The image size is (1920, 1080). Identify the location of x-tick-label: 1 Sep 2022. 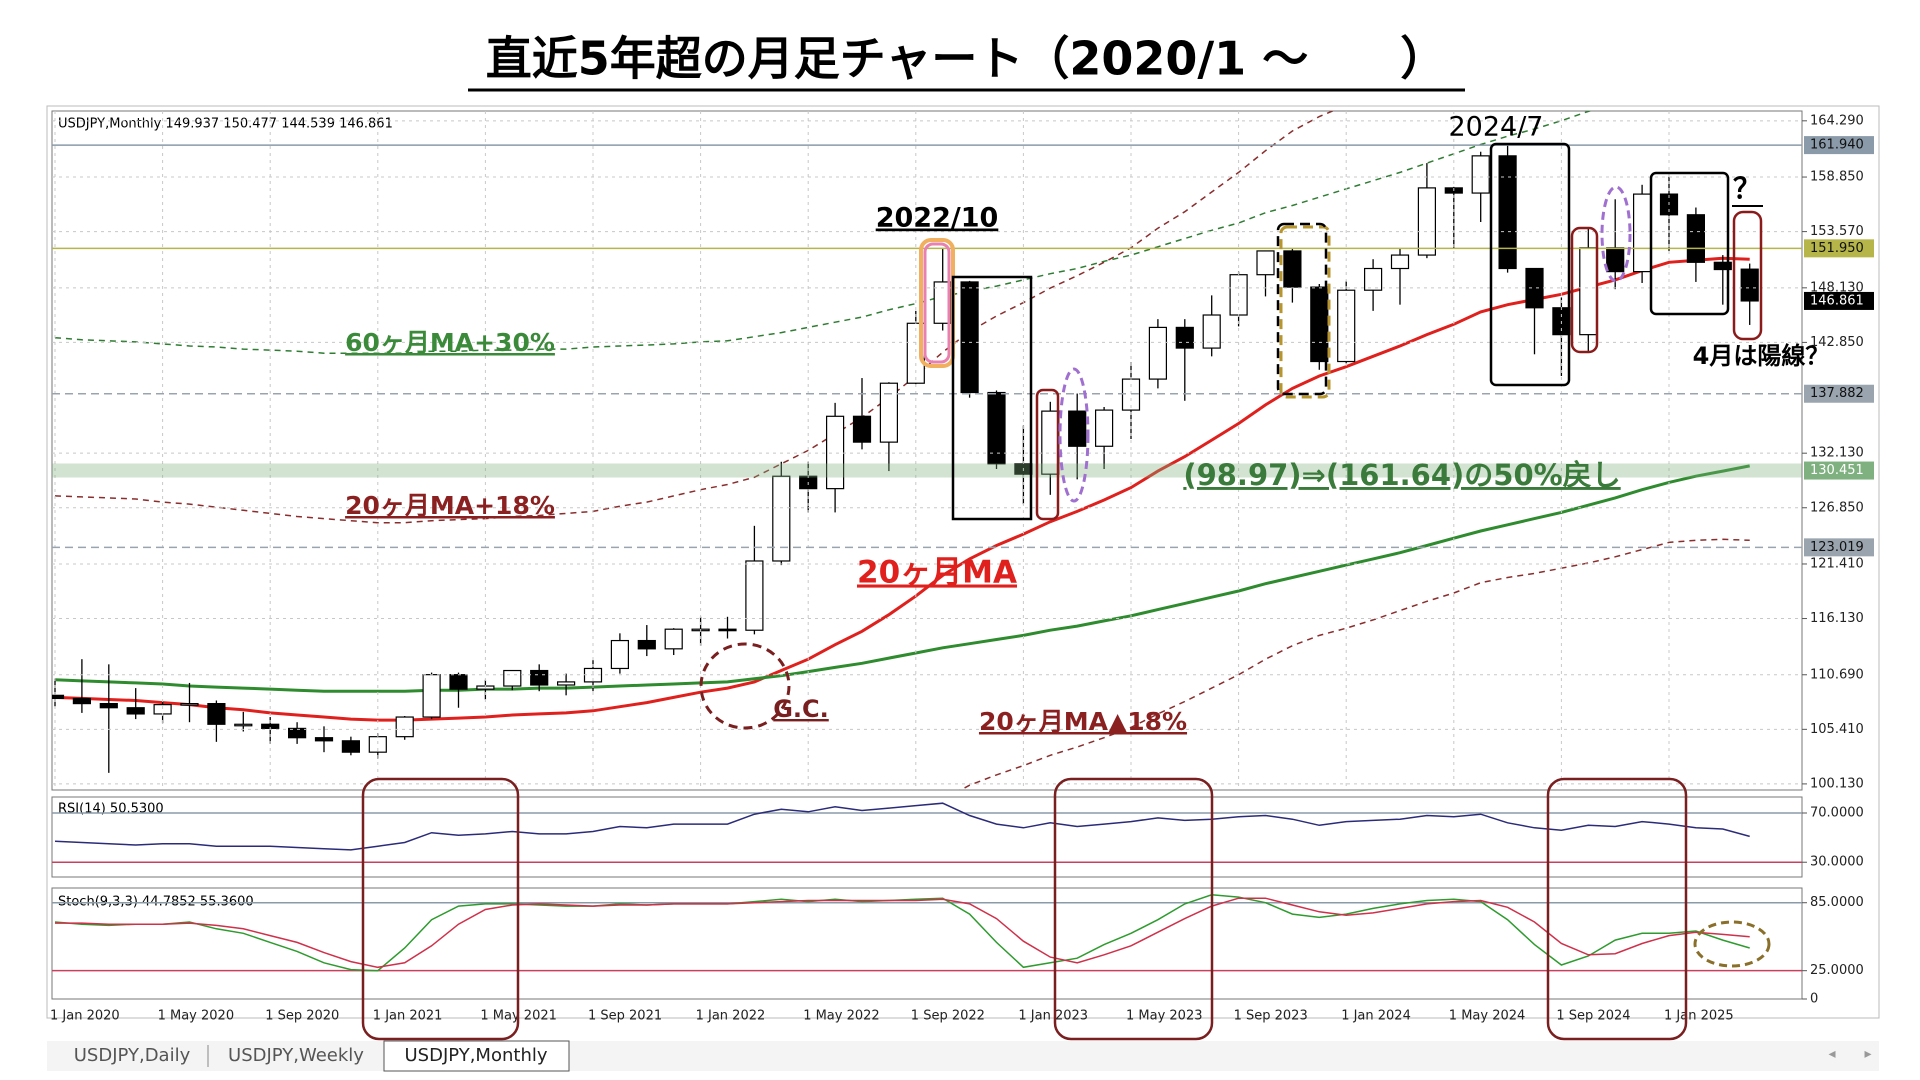
(948, 1016).